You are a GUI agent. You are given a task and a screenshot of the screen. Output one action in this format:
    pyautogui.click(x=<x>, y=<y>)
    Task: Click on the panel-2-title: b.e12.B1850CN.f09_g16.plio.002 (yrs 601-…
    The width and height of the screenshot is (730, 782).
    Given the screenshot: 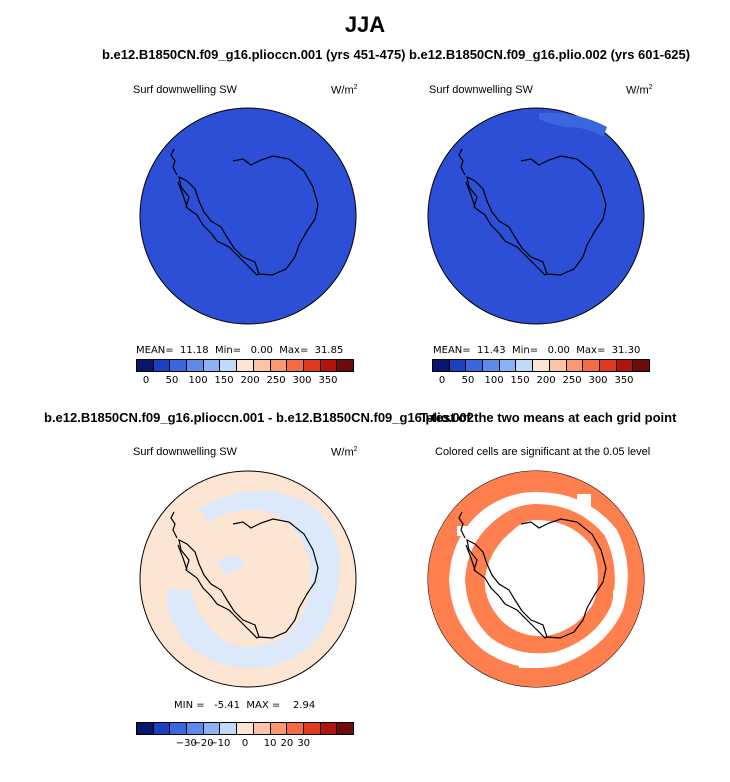 What is the action you would take?
    pyautogui.click(x=550, y=54)
    